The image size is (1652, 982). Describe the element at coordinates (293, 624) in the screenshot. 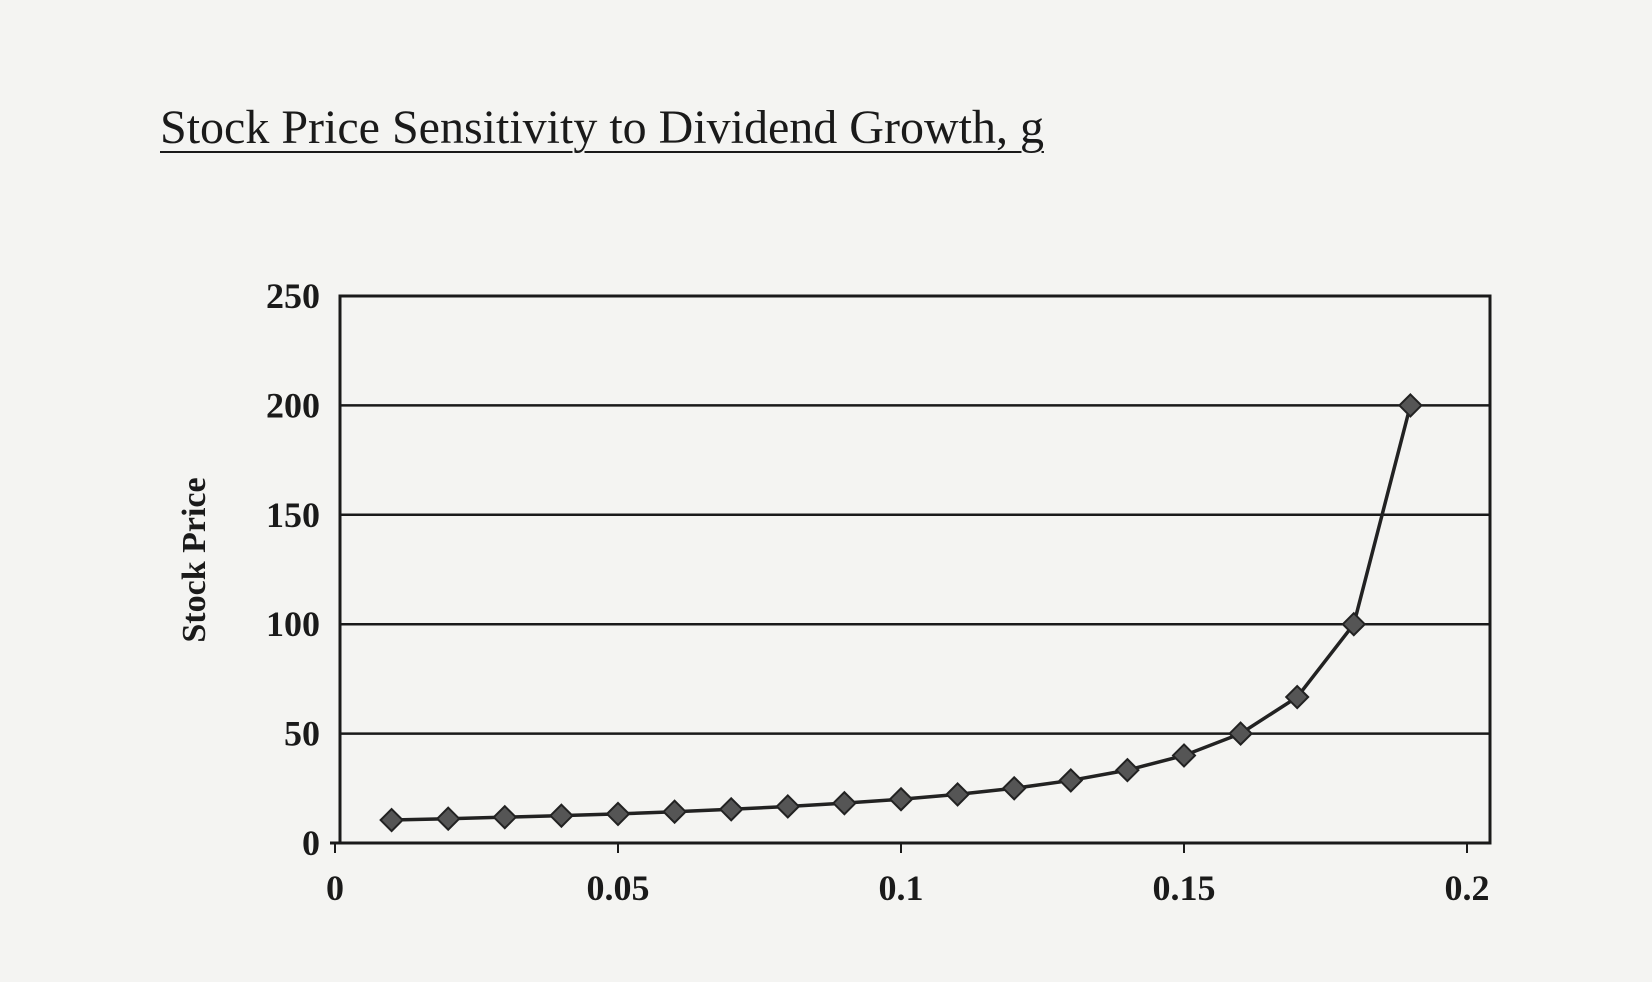

I see `y-tick-label: 100` at that location.